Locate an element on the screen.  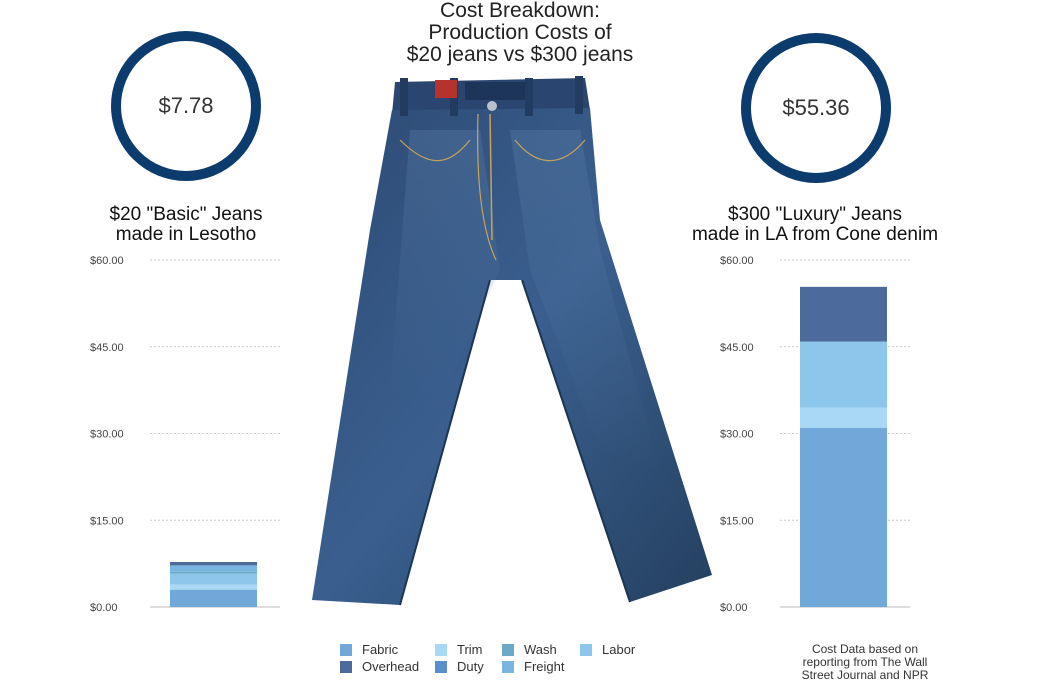
legend-item-duty: Duty is located at coordinates (459, 666).